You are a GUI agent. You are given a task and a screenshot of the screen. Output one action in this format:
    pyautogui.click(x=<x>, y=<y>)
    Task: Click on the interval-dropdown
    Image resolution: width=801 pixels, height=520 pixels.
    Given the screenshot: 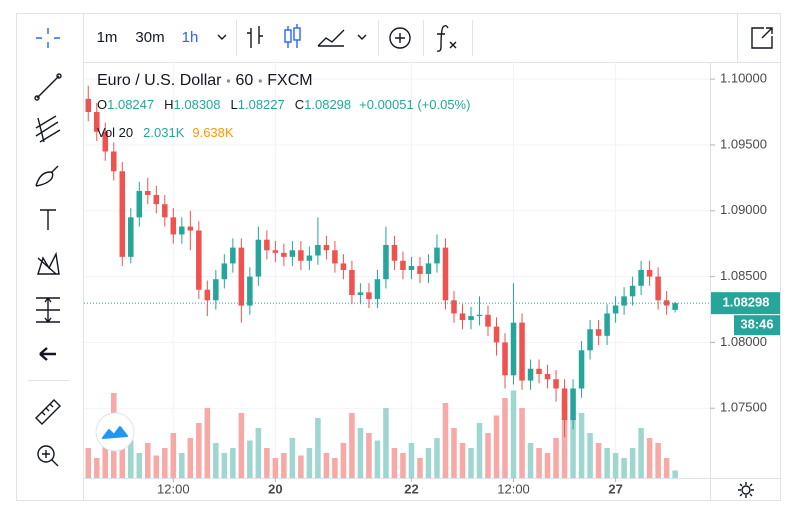 What is the action you would take?
    pyautogui.click(x=222, y=37)
    